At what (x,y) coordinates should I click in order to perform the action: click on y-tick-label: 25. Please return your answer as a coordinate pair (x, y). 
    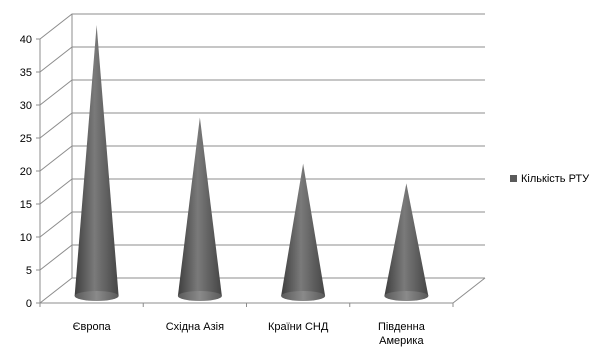
    Looking at the image, I should click on (26, 139).